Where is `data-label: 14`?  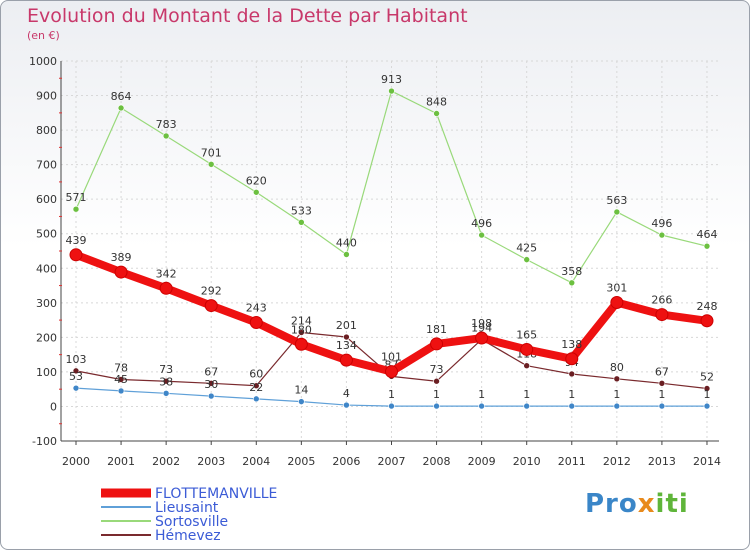 data-label: 14 is located at coordinates (301, 390).